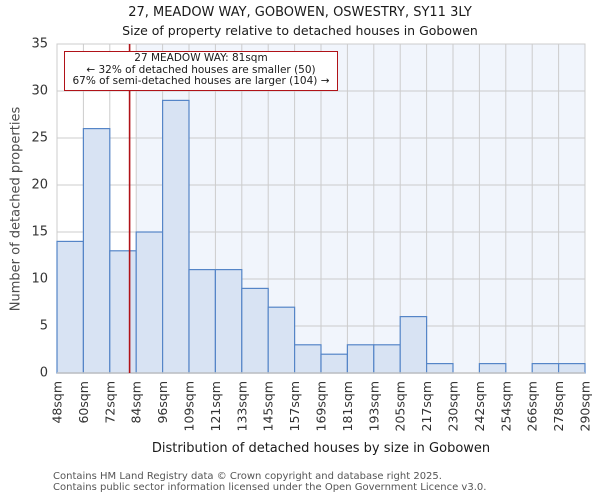  I want to click on x-tick-label: 217sqm, so click(426, 406).